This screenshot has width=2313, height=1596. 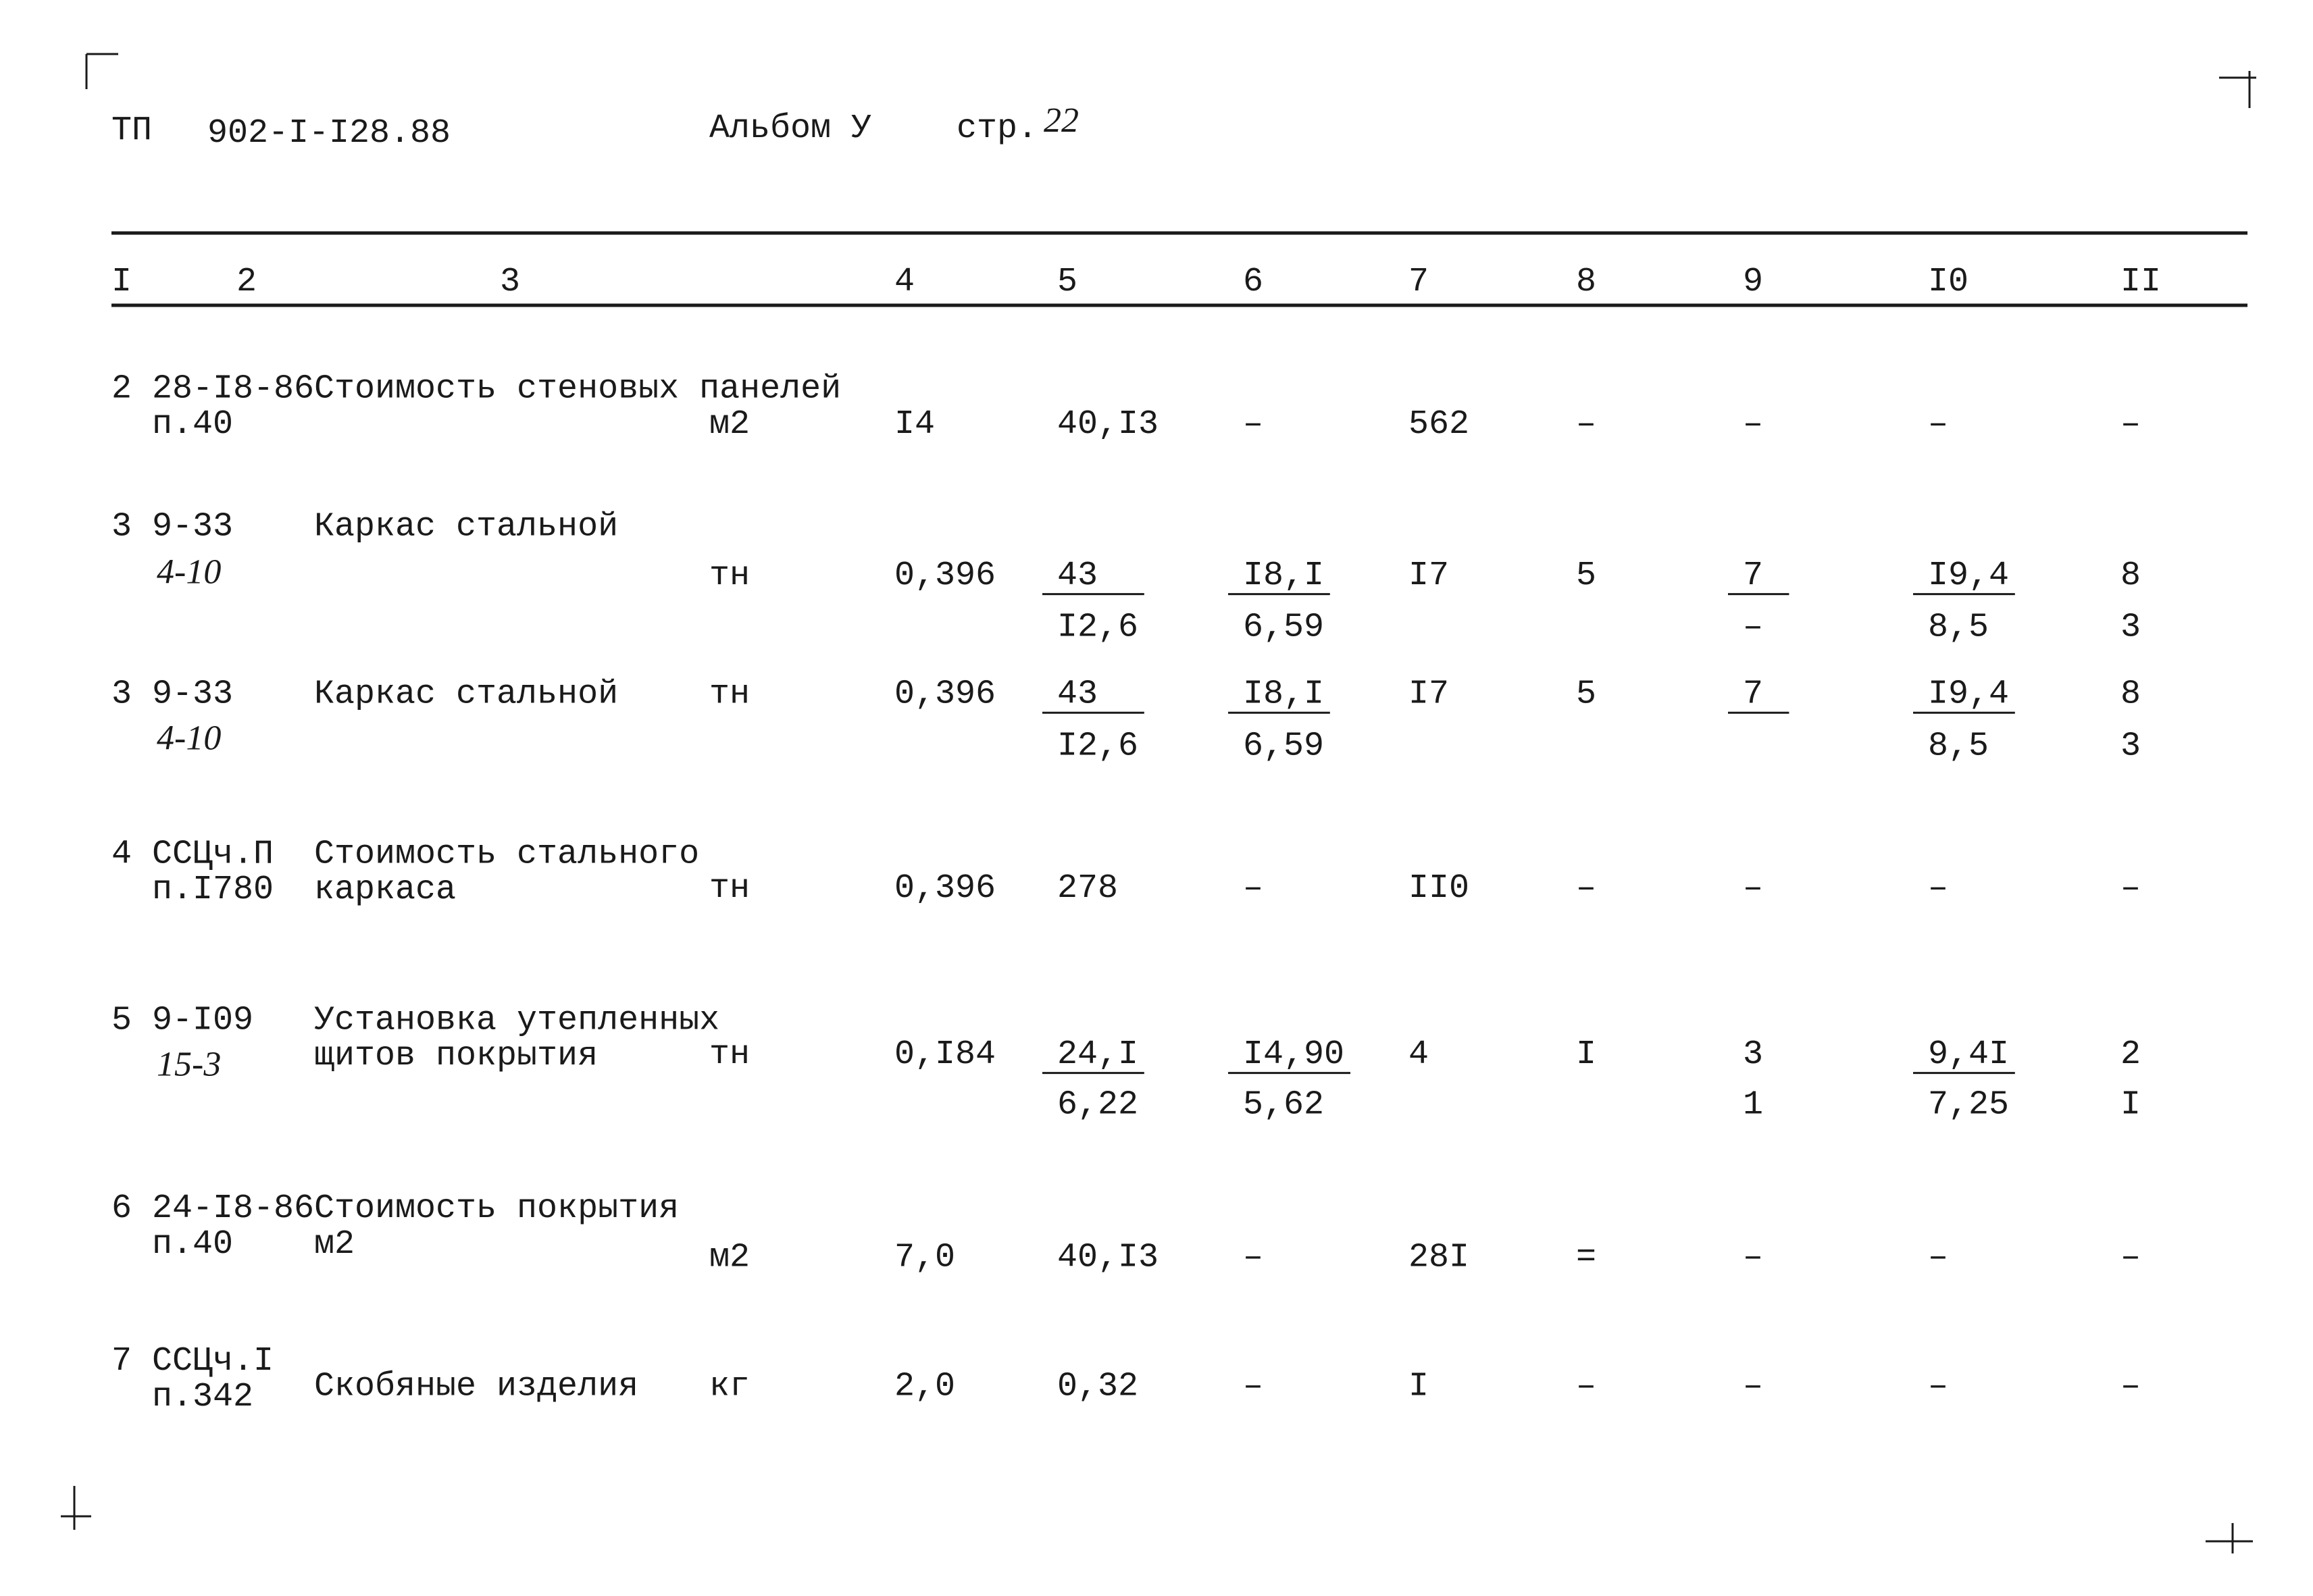 I want to click on code: 24-I8-86, so click(x=233, y=1208).